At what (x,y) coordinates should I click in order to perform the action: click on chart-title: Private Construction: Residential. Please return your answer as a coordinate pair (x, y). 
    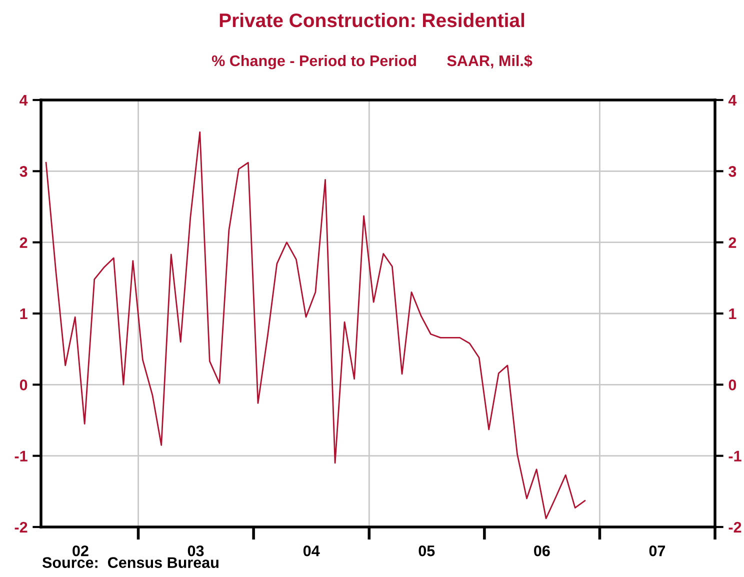
    Looking at the image, I should click on (372, 20).